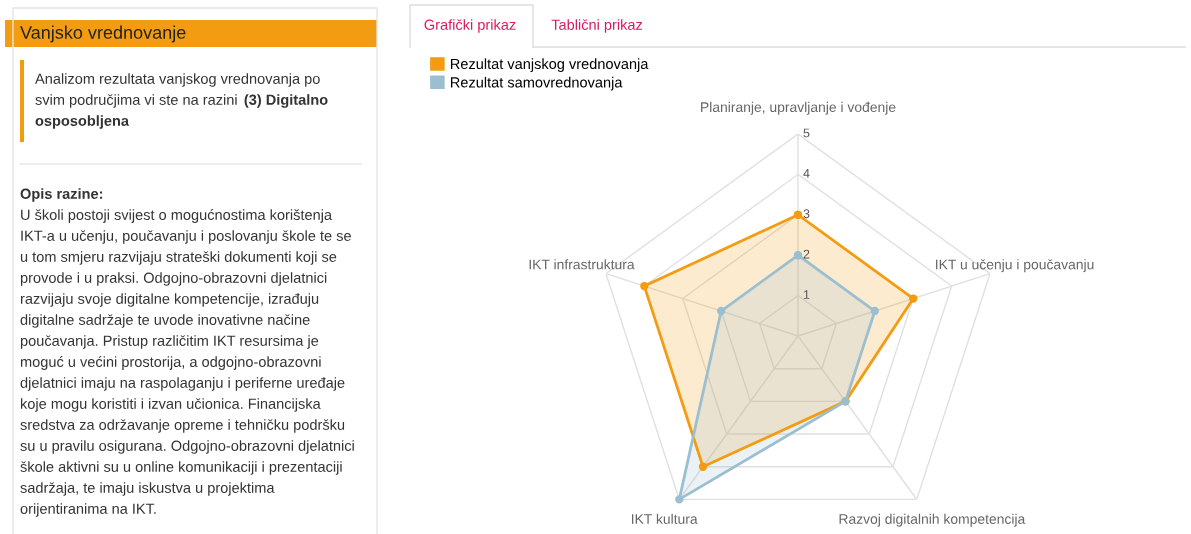 This screenshot has height=534, width=1191. Describe the element at coordinates (798, 108) in the screenshot. I see `spoke-label: Planiranje, upravljanje i vođenje` at that location.